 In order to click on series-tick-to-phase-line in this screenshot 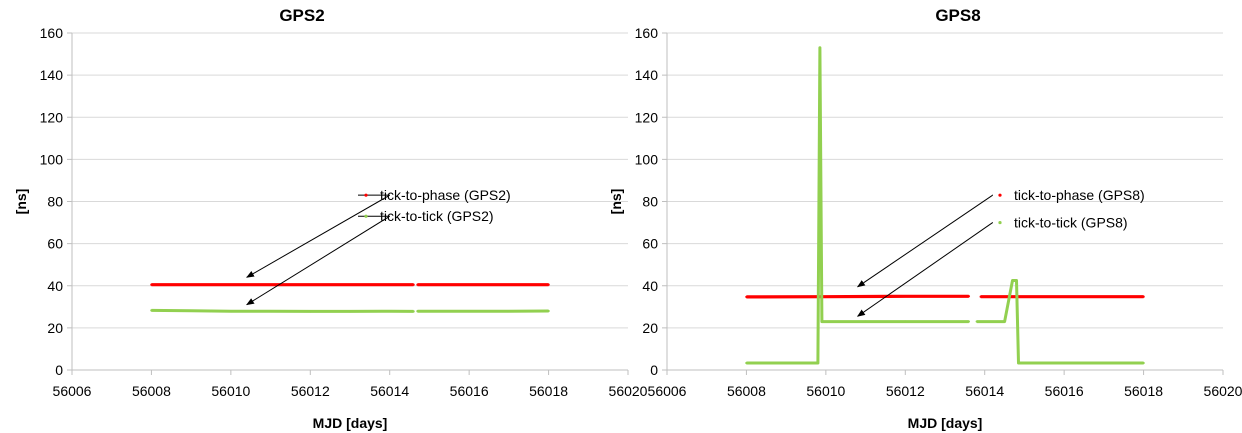, I will do `click(857, 296)`.